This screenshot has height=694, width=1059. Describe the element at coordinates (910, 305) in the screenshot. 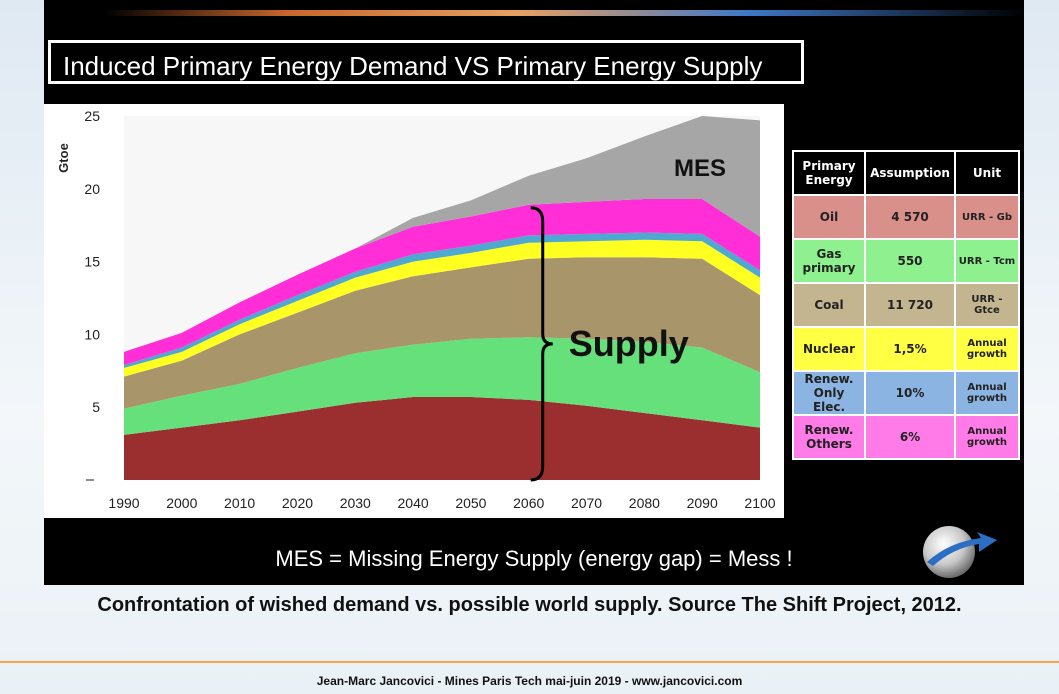

I see `cell-assumption: 11 720` at that location.